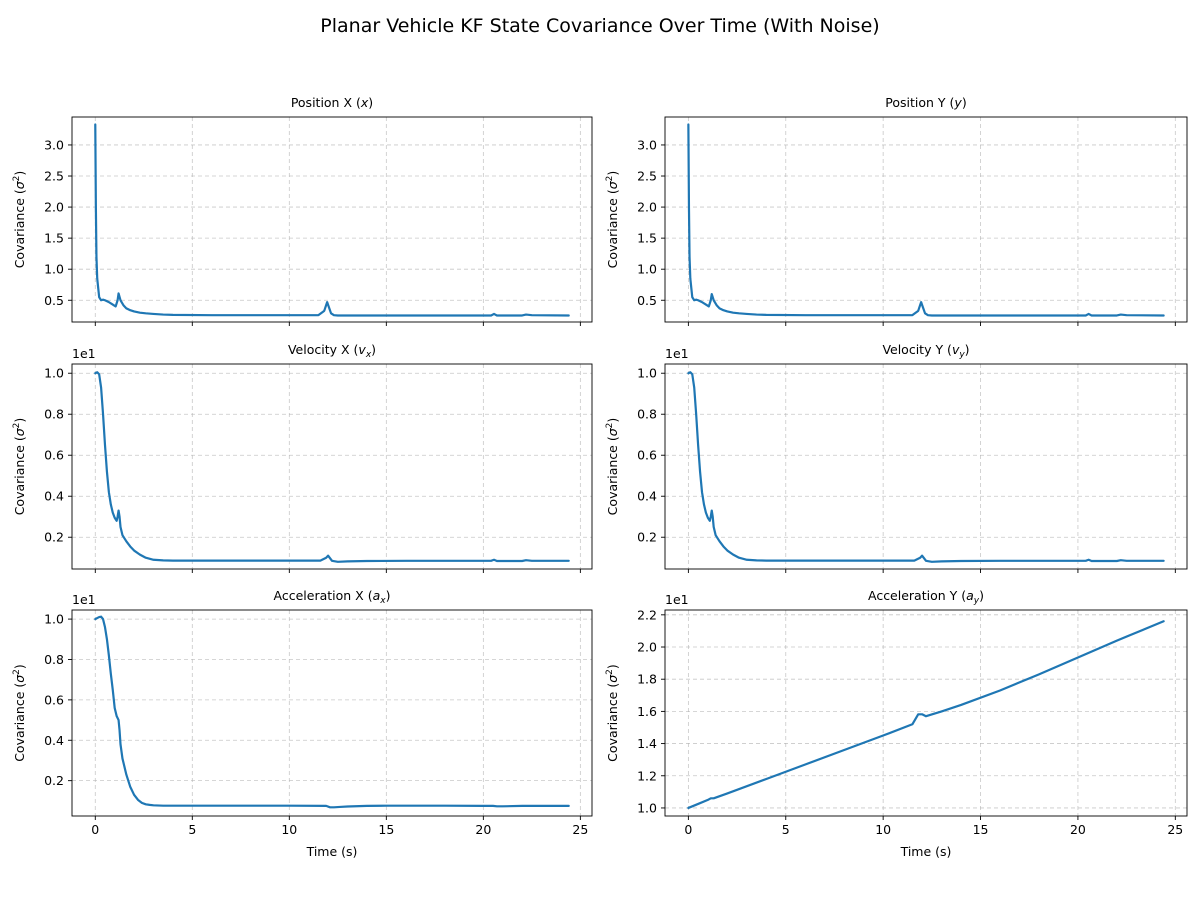 The height and width of the screenshot is (900, 1200). I want to click on subplot-title: Acceleration Y (ay), so click(926, 597).